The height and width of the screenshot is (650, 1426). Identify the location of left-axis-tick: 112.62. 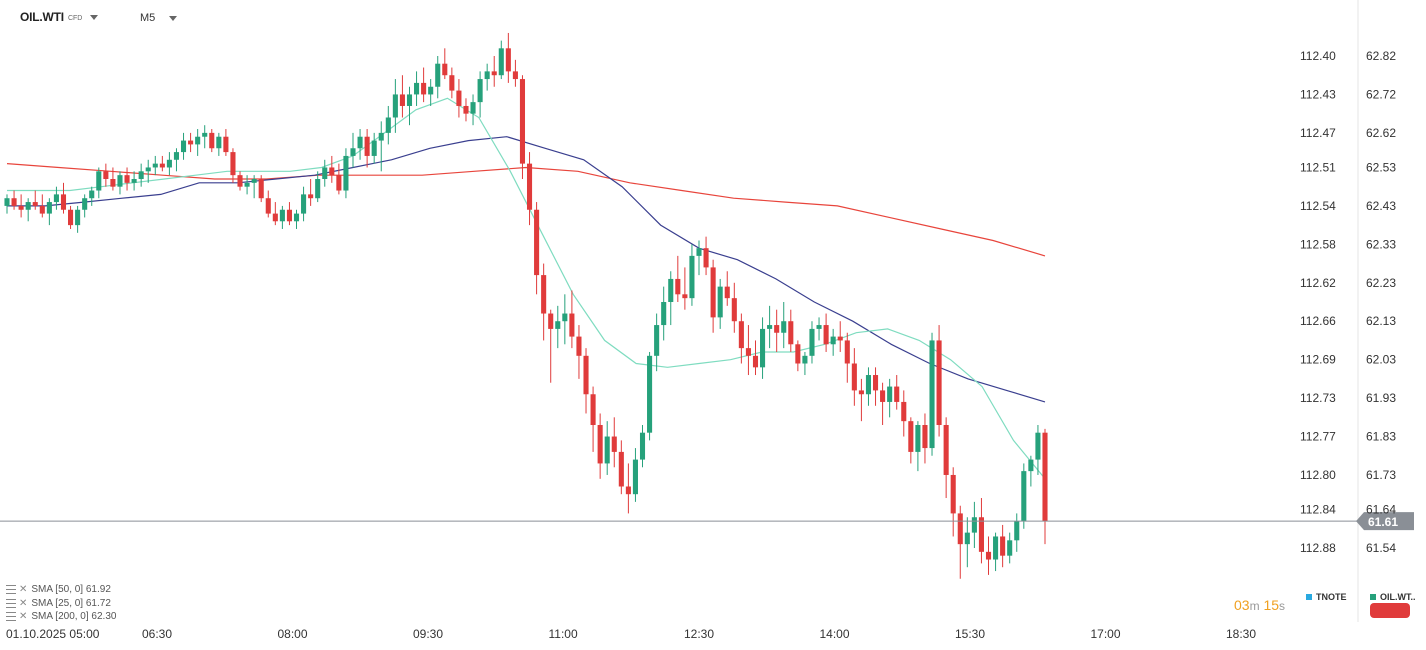
(1318, 283).